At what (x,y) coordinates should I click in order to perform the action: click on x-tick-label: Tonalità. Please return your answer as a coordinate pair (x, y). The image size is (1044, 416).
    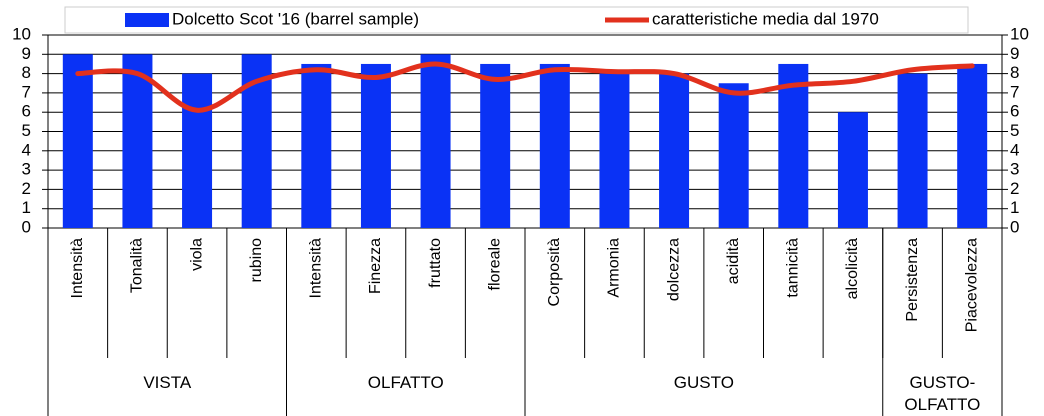
    Looking at the image, I should click on (137, 265).